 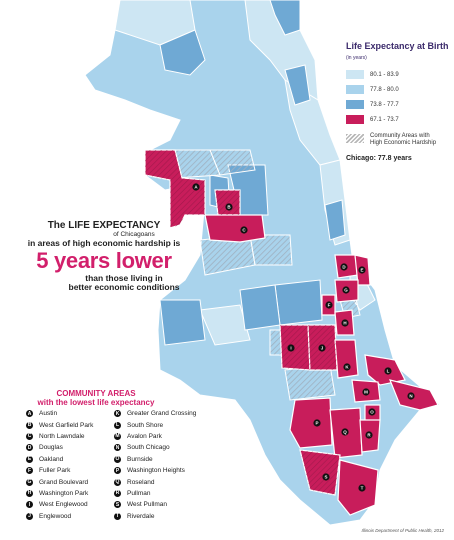 I want to click on community-item: A Austin, so click(x=59, y=413).